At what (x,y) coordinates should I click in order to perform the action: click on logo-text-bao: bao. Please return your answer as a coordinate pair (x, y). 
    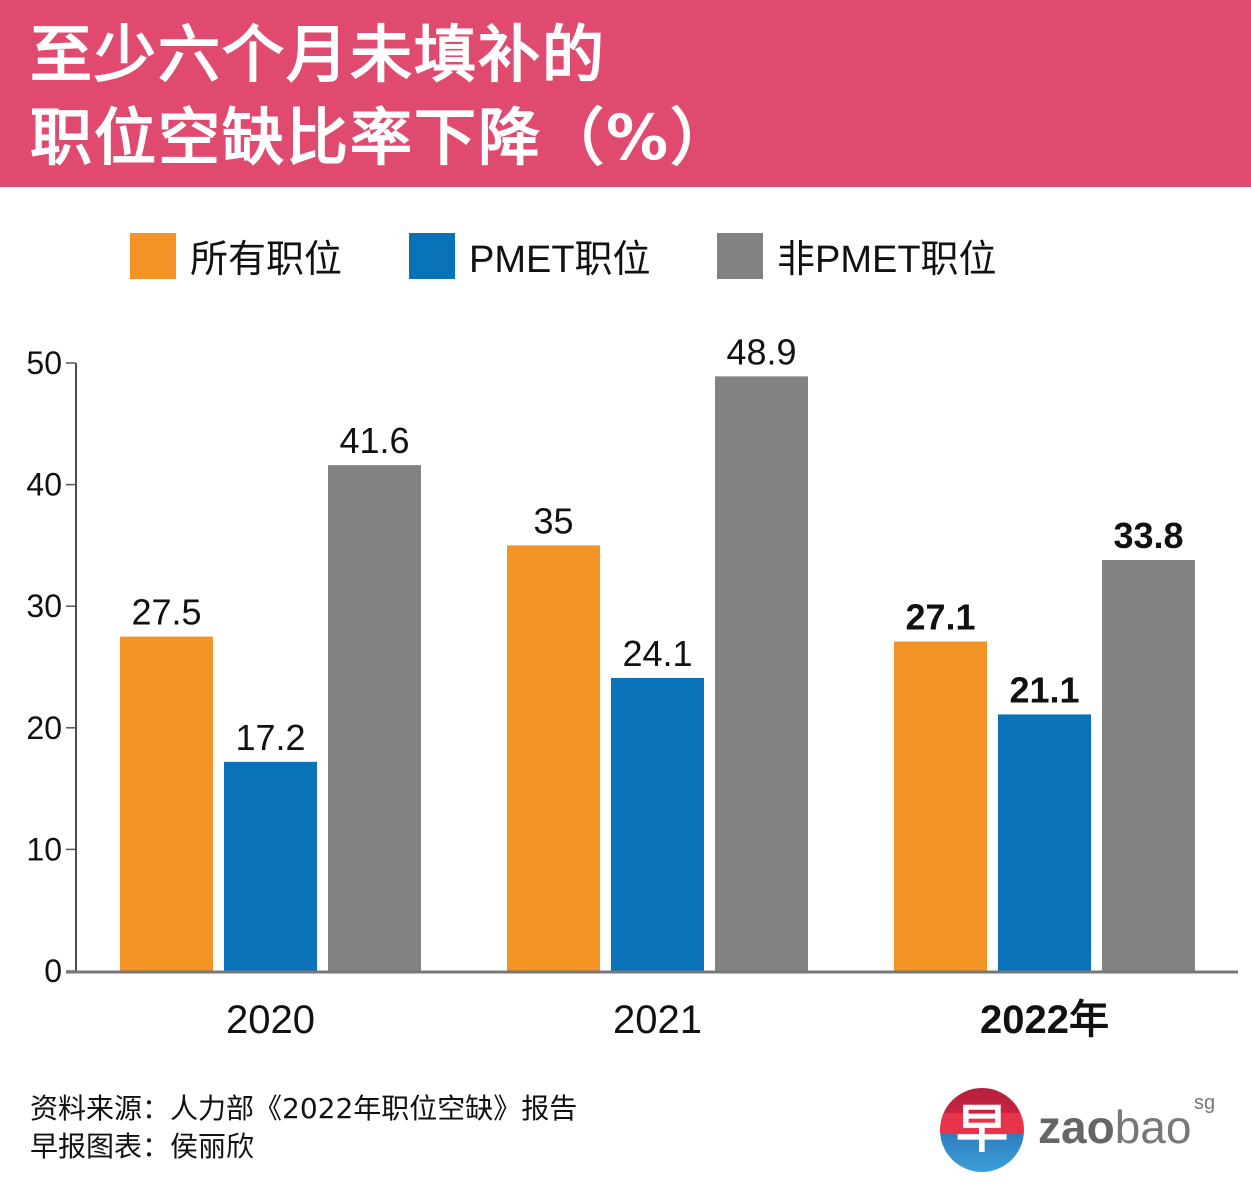
    Looking at the image, I should click on (1153, 1127).